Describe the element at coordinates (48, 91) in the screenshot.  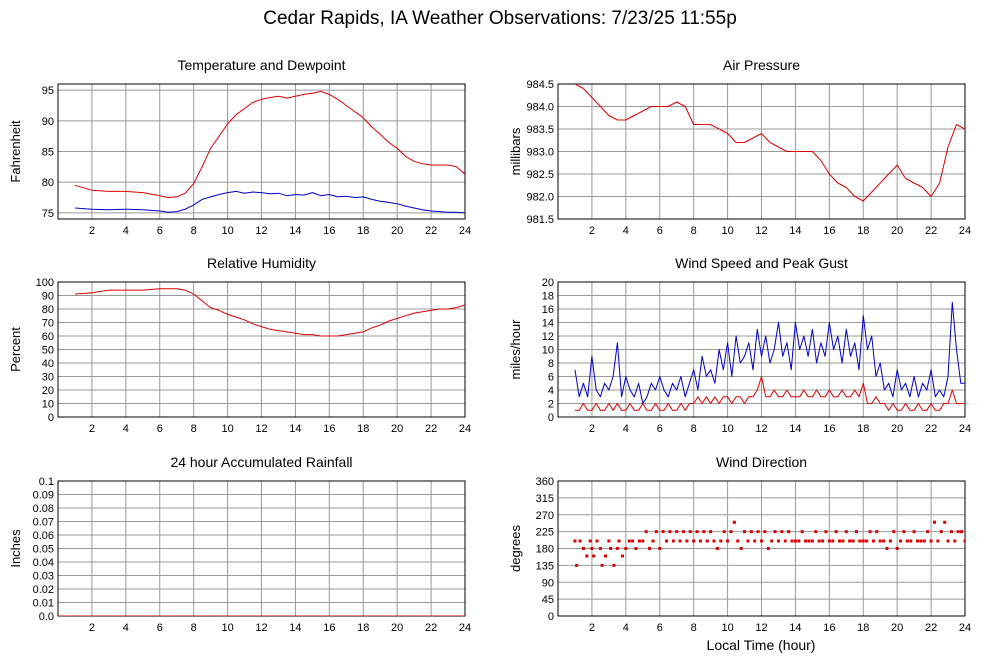
I see `y-tick-label: 95` at that location.